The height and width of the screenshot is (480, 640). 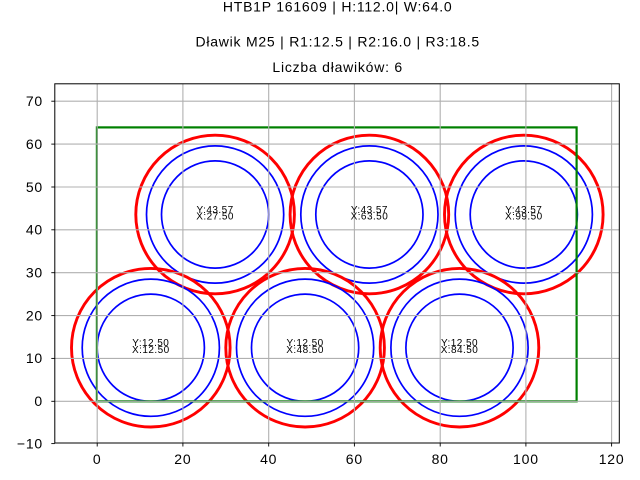 I want to click on svg-text: 70, so click(x=34, y=101).